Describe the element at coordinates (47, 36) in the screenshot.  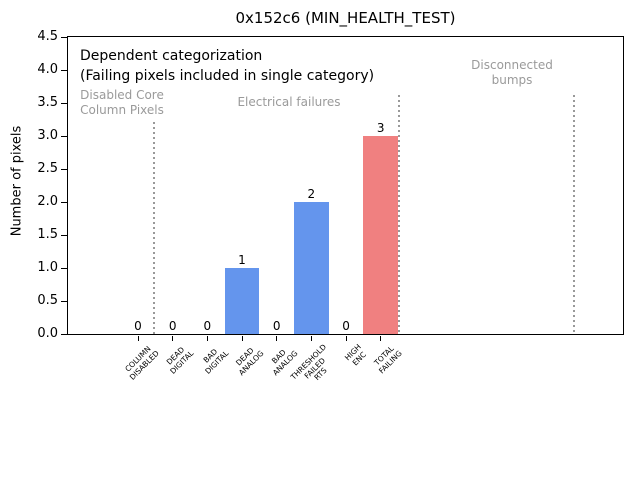
I see `y-tick-label: 4.5` at that location.